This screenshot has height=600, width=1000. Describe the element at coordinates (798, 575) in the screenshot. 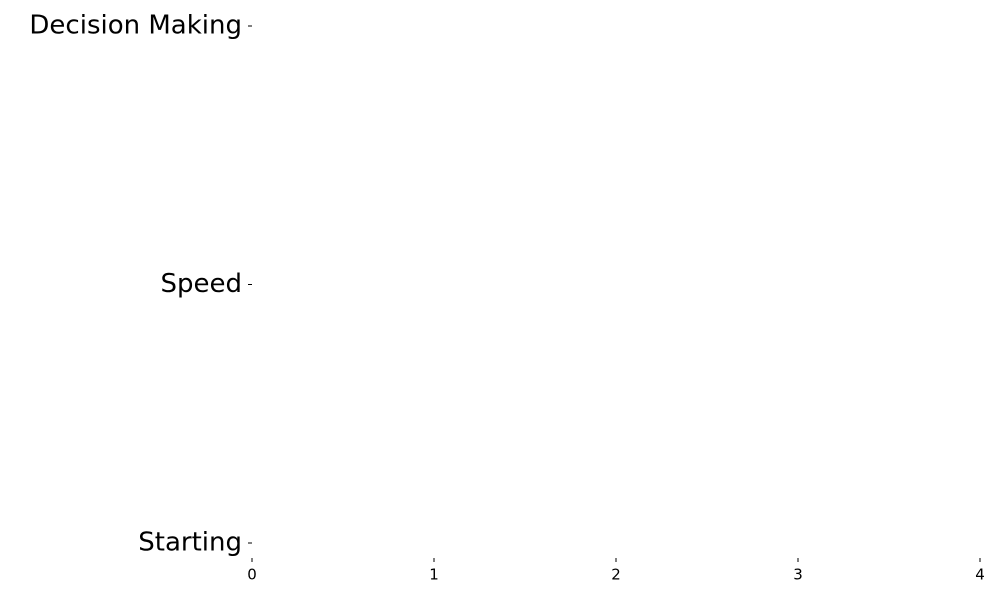

I see `x-tick-label: 3` at that location.